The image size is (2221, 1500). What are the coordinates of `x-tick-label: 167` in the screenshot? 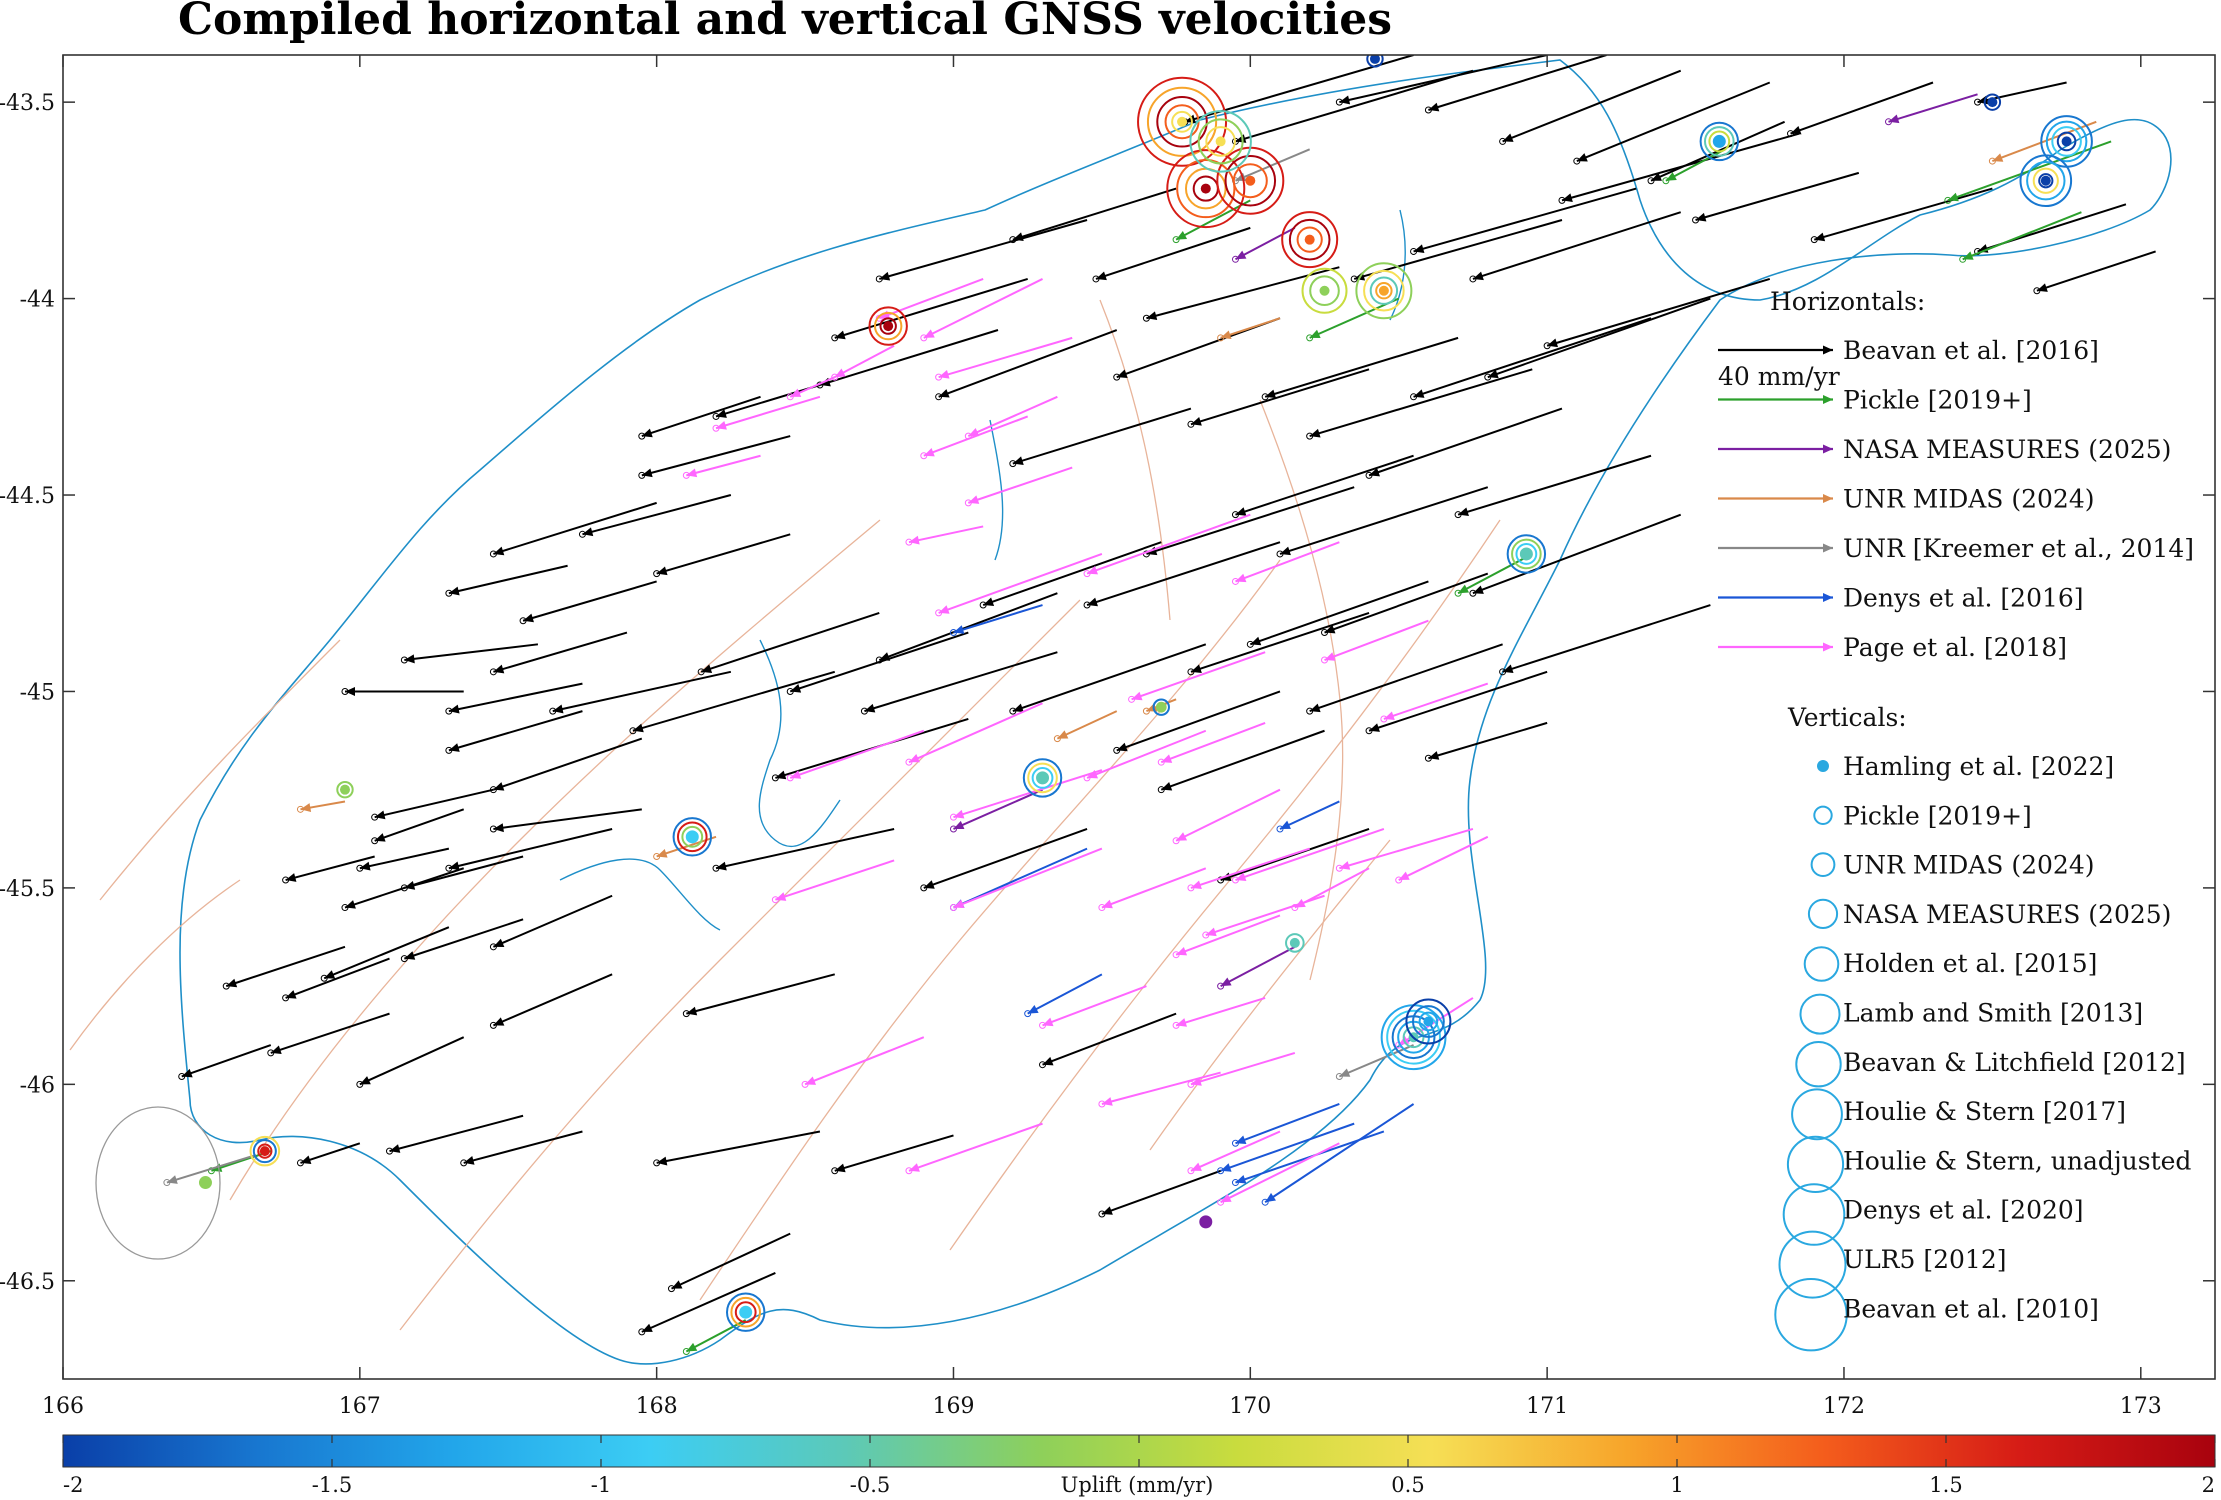 It's located at (360, 1406).